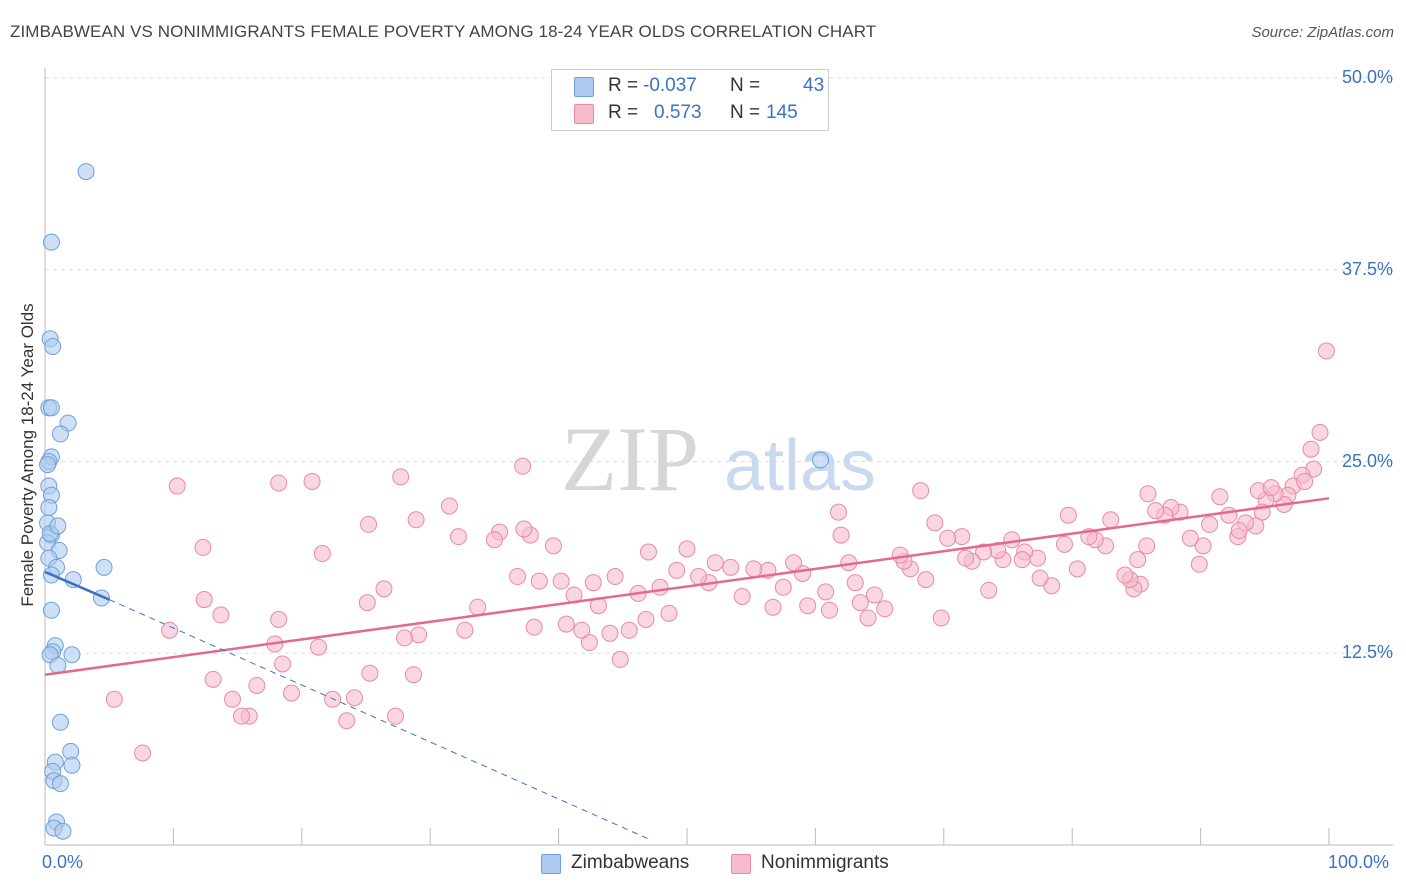 This screenshot has width=1406, height=892. Describe the element at coordinates (584, 87) in the screenshot. I see `legend-swatch-blue` at that location.